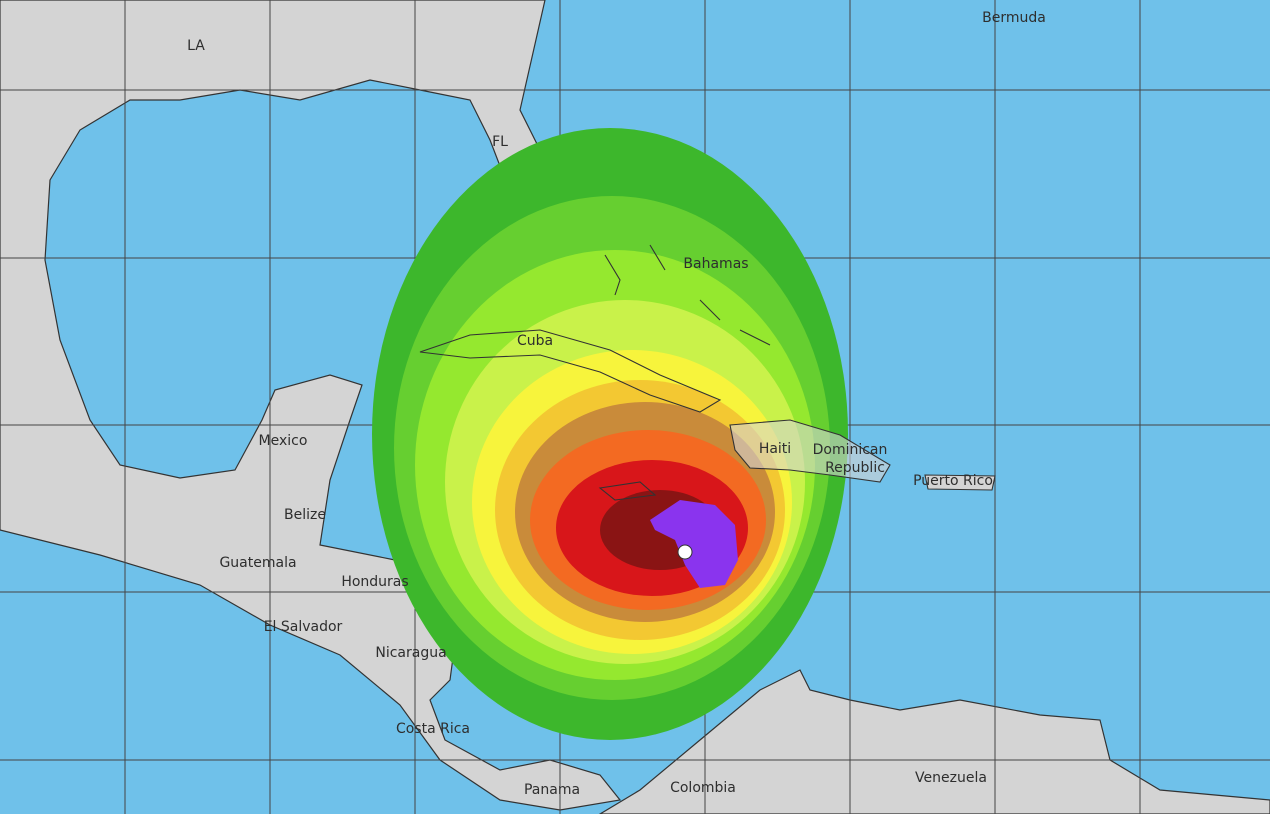 The image size is (1270, 814). What do you see at coordinates (960, 482) in the screenshot?
I see `puerto-rico` at bounding box center [960, 482].